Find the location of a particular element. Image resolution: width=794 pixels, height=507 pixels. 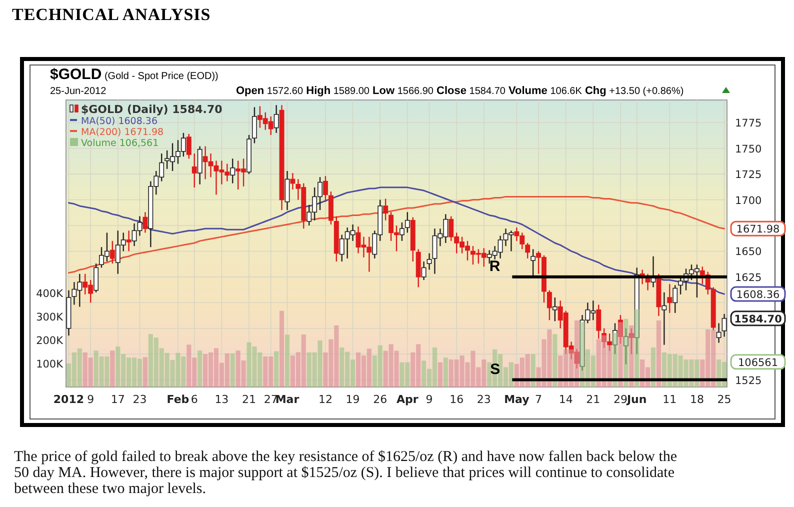

data-label: 1671.98 is located at coordinates (758, 230).